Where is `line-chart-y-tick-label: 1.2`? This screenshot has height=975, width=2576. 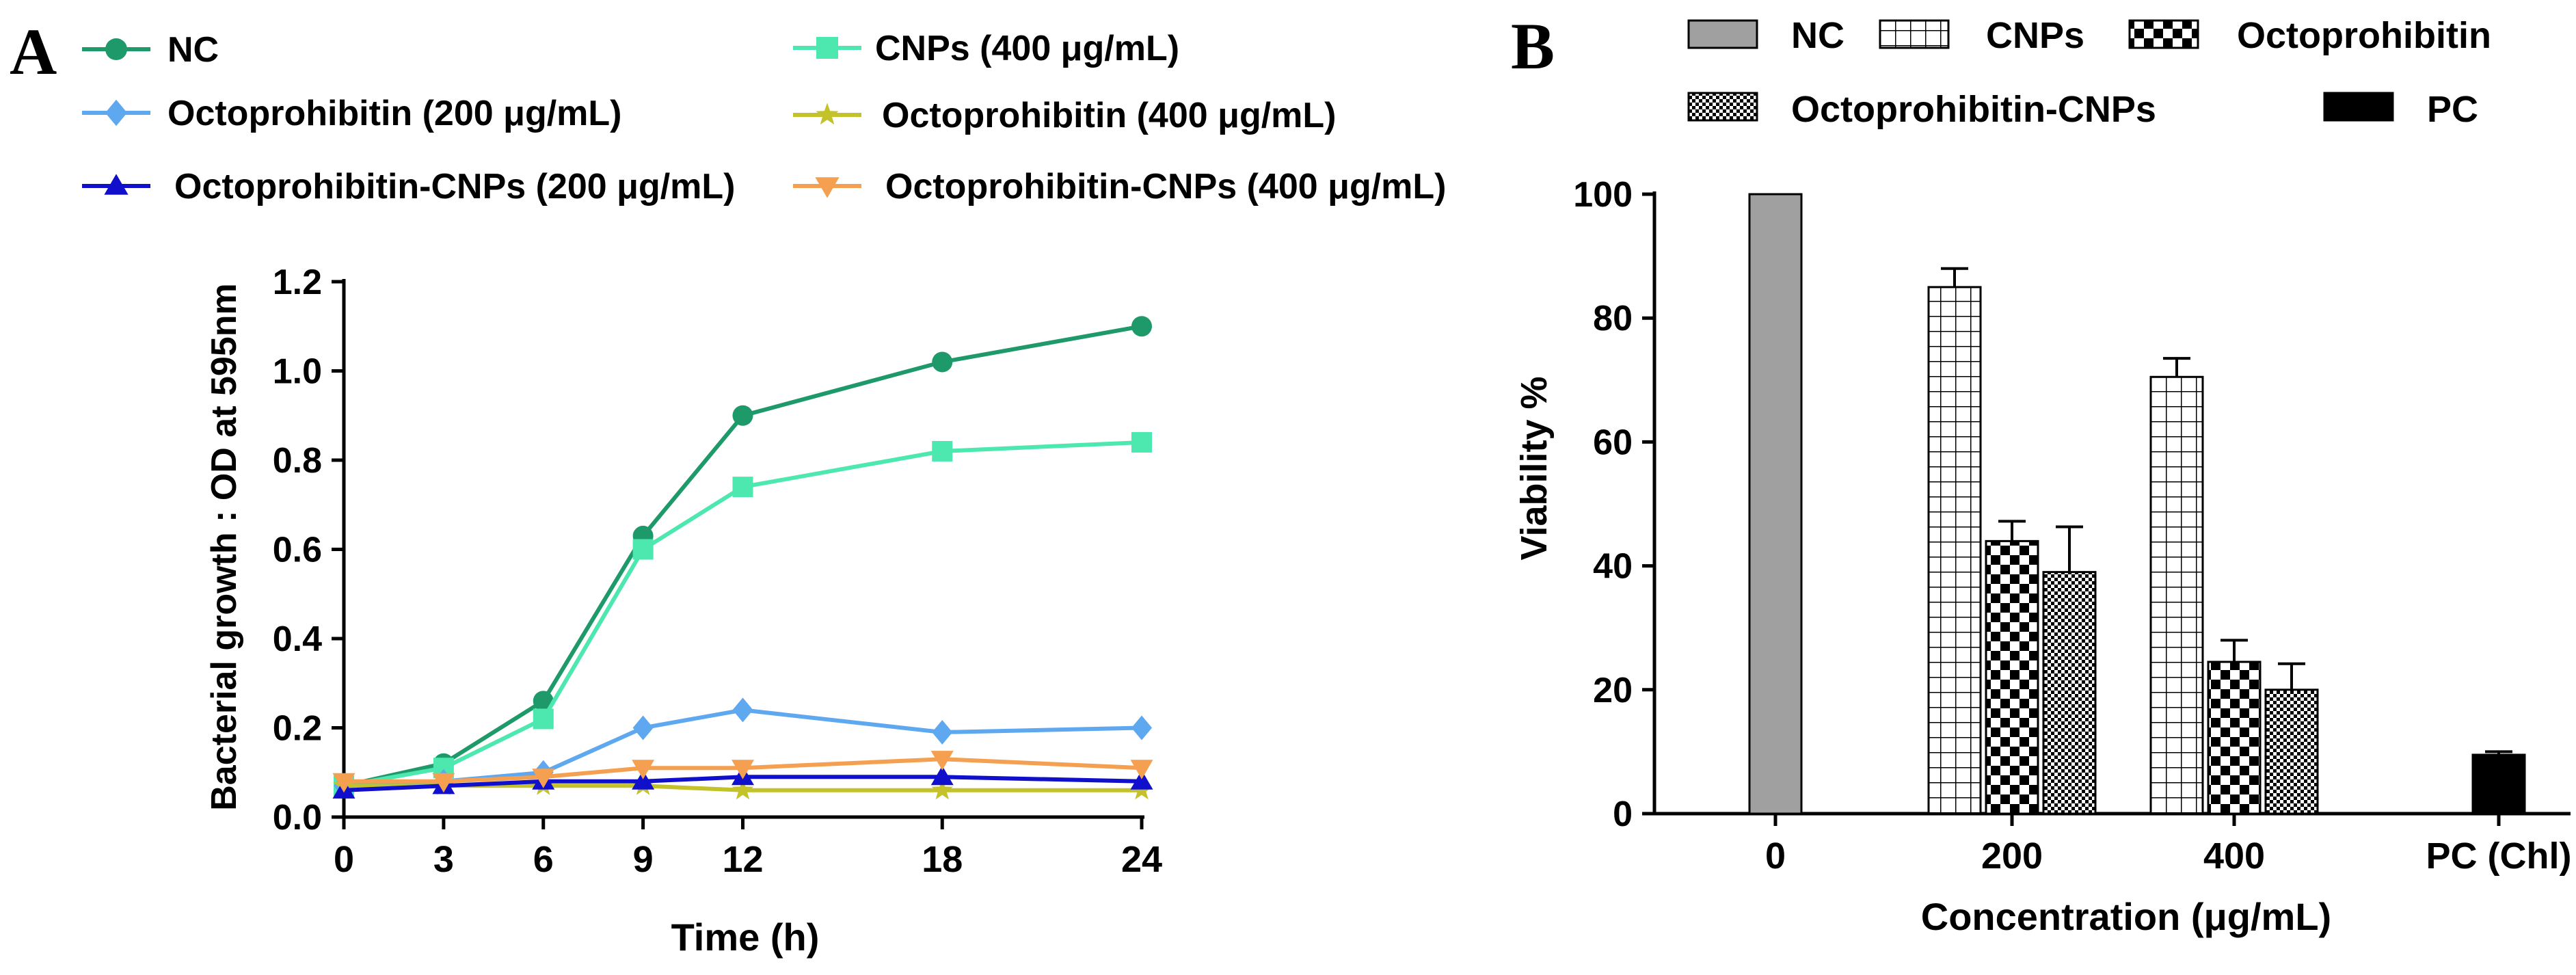
line-chart-y-tick-label: 1.2 is located at coordinates (297, 282).